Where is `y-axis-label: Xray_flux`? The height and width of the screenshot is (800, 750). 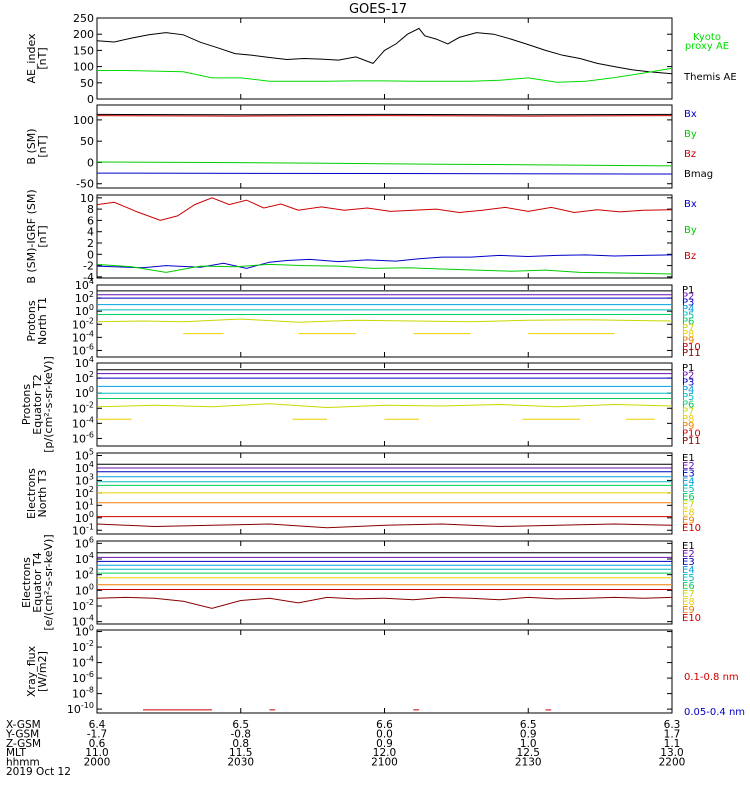 y-axis-label: Xray_flux is located at coordinates (31, 671).